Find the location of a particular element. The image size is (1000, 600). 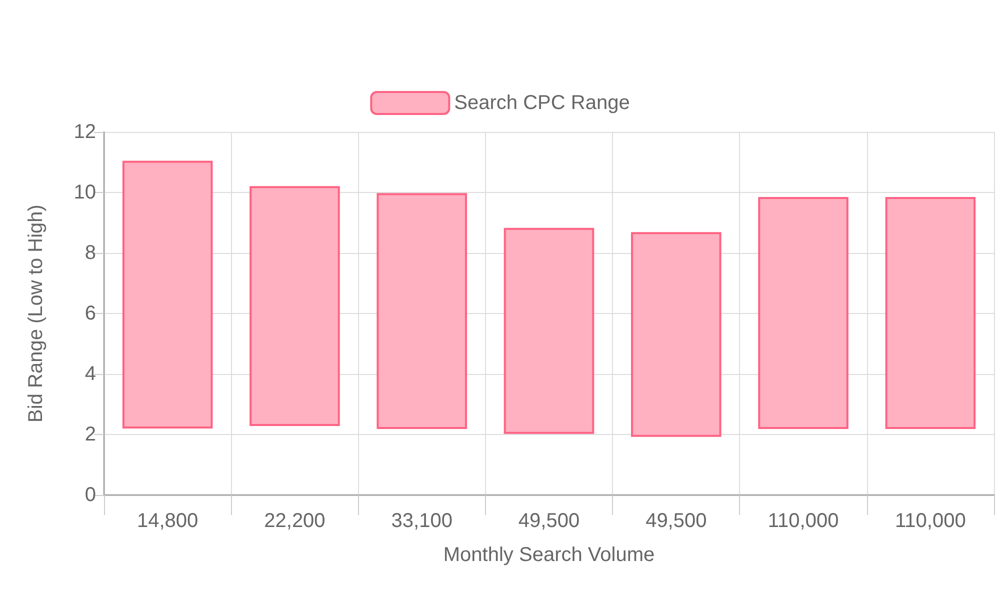

y-tick-label: 6 is located at coordinates (90, 313).